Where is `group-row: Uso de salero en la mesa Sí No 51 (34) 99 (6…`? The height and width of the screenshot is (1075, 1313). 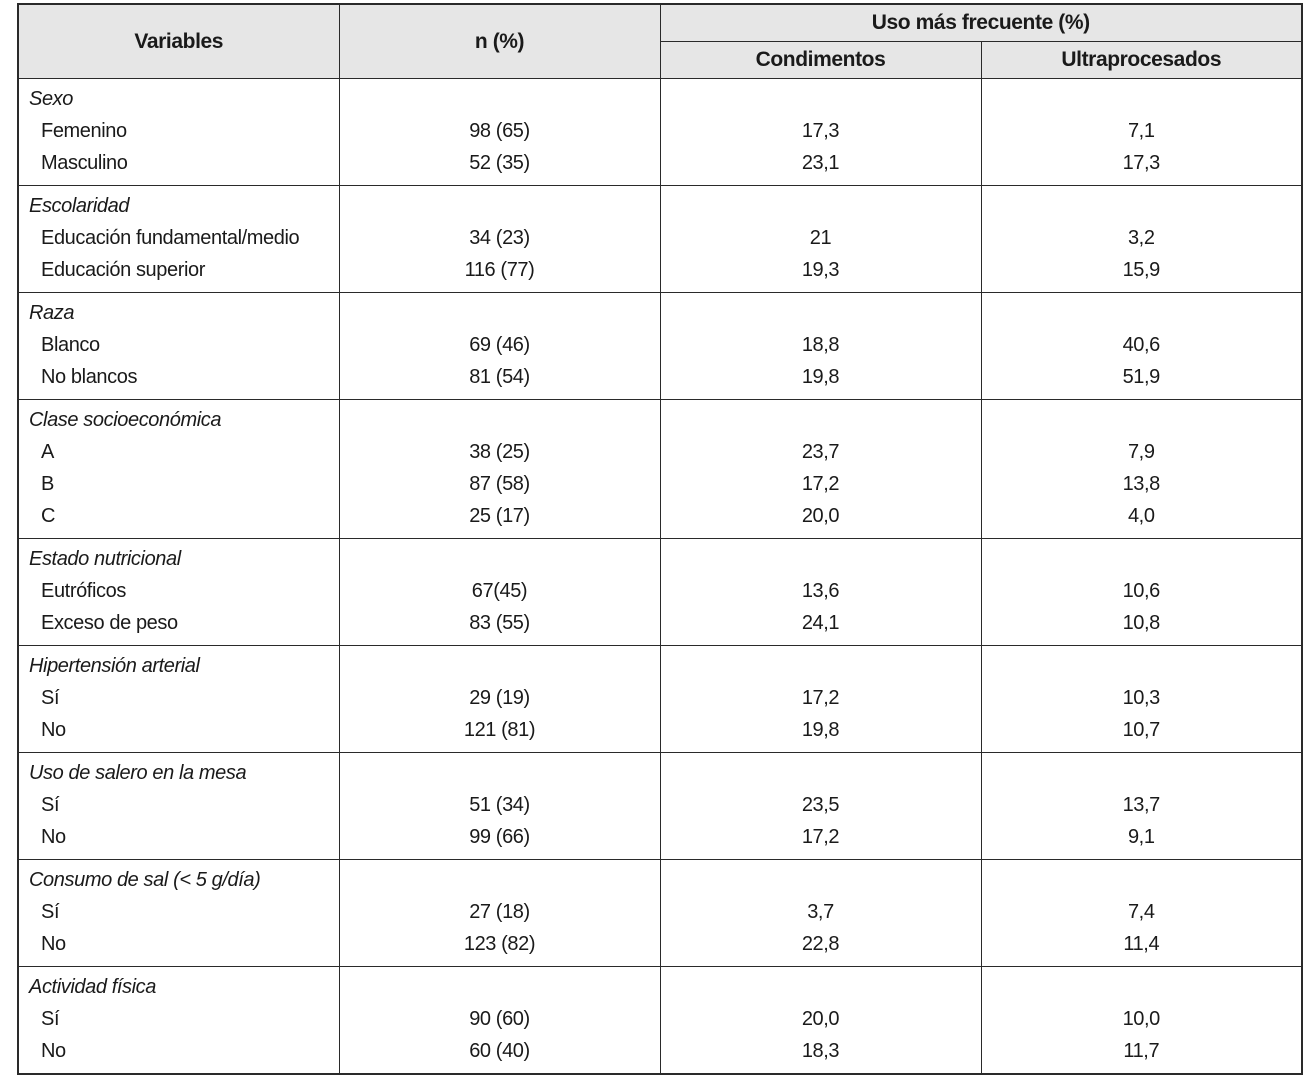 group-row: Uso de salero en la mesa Sí No 51 (34) 99 (6… is located at coordinates (660, 806).